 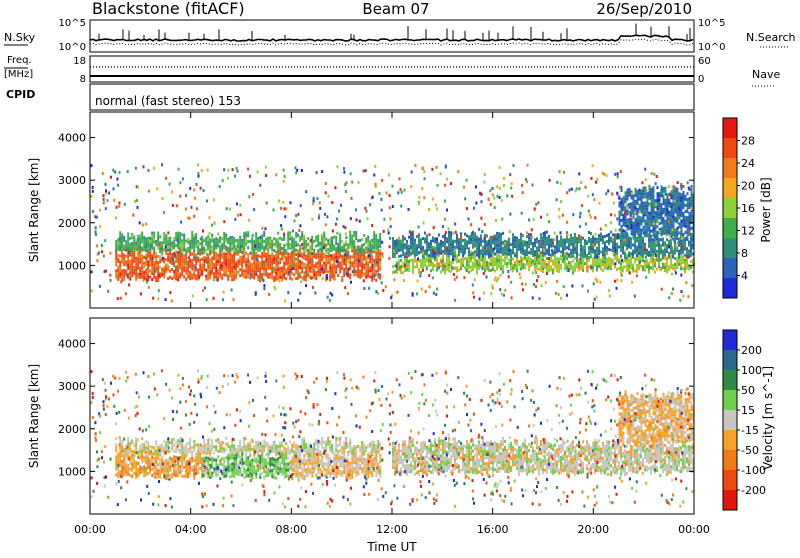 What do you see at coordinates (72, 23) in the screenshot?
I see `nsky-tick-top: 10^5` at bounding box center [72, 23].